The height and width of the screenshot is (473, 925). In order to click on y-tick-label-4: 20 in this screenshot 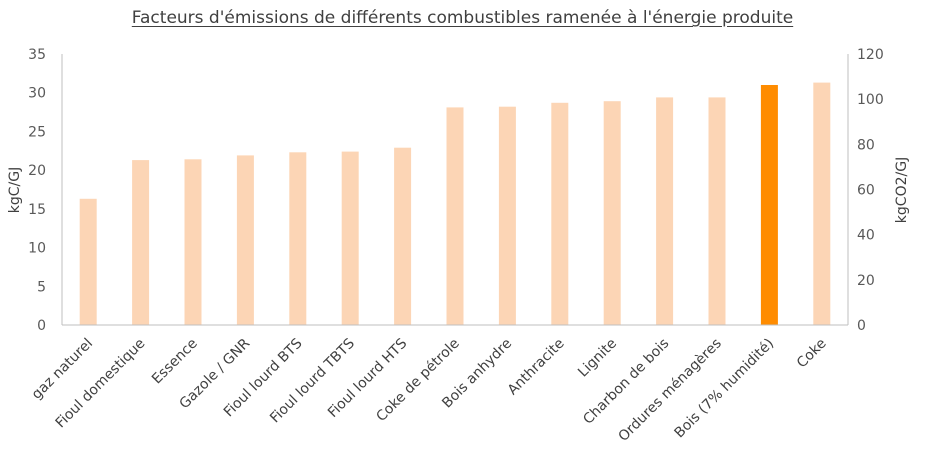, I will do `click(37, 171)`.